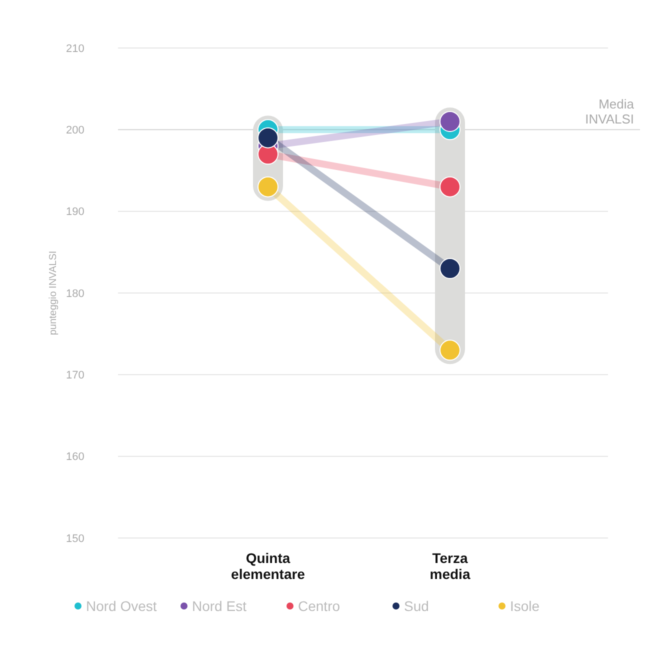 The width and height of the screenshot is (660, 651). I want to click on y-axis-title: punteggio INVALSI, so click(53, 293).